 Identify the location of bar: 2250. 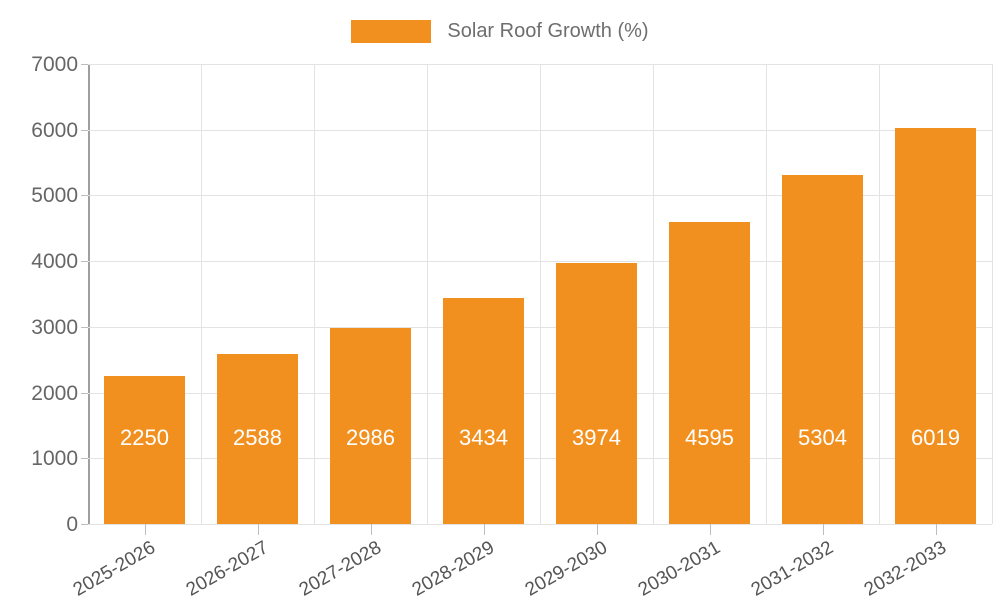
(144, 450).